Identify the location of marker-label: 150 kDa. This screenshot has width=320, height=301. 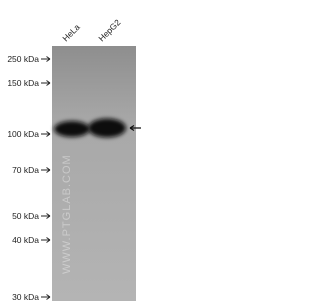
(23, 83).